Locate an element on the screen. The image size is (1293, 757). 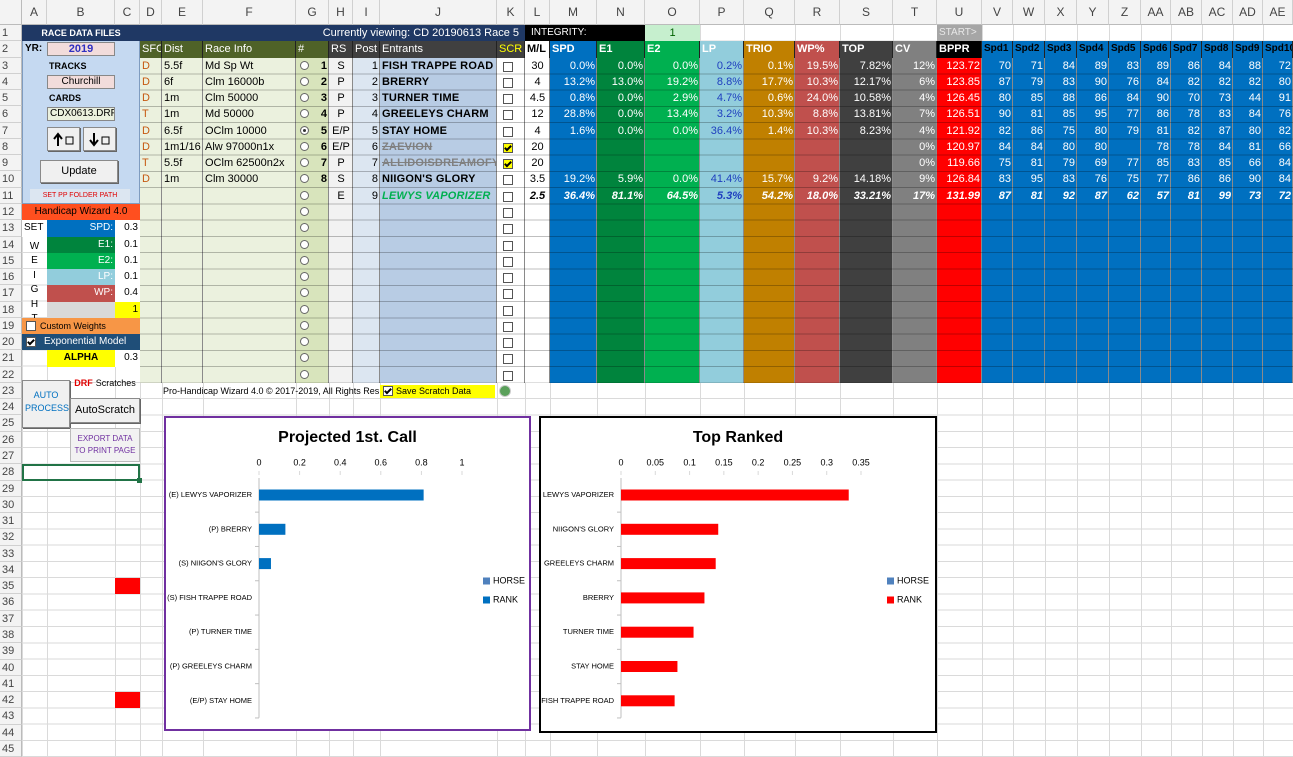
cell: 84 is located at coordinates (1068, 65).